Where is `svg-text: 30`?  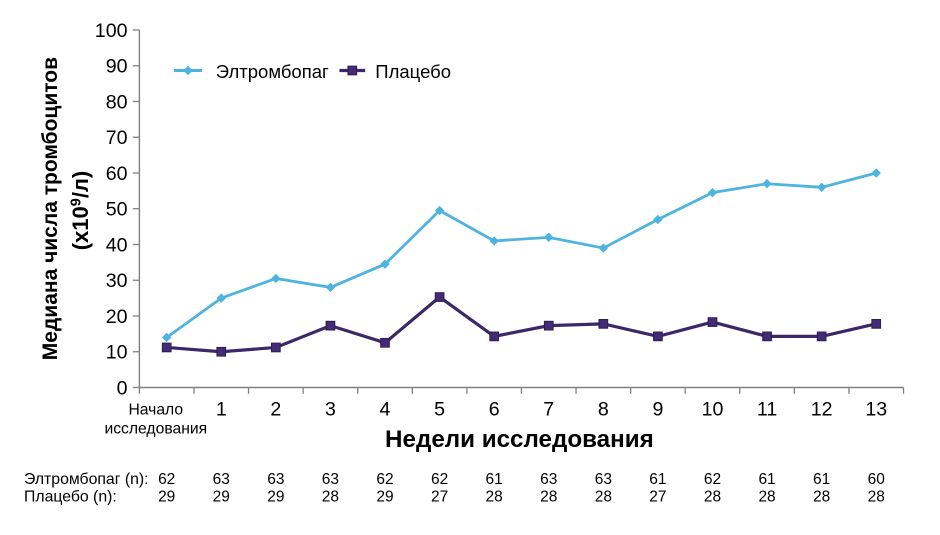 svg-text: 30 is located at coordinates (117, 281).